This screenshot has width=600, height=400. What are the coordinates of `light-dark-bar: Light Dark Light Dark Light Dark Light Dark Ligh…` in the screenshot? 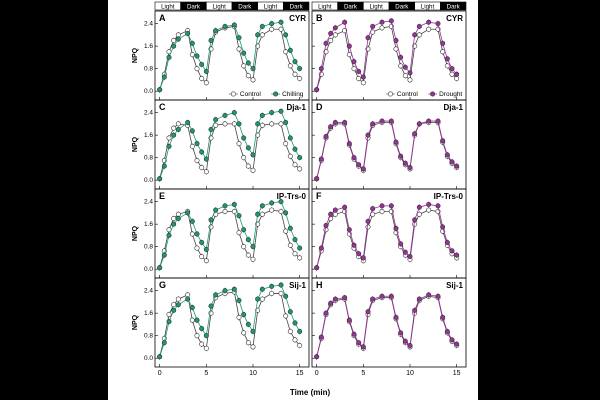 It's located at (310, 6).